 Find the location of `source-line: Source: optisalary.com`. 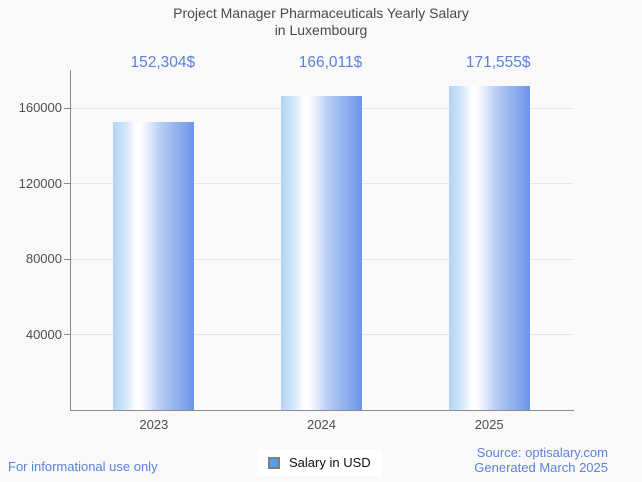

source-line: Source: optisalary.com is located at coordinates (542, 452).